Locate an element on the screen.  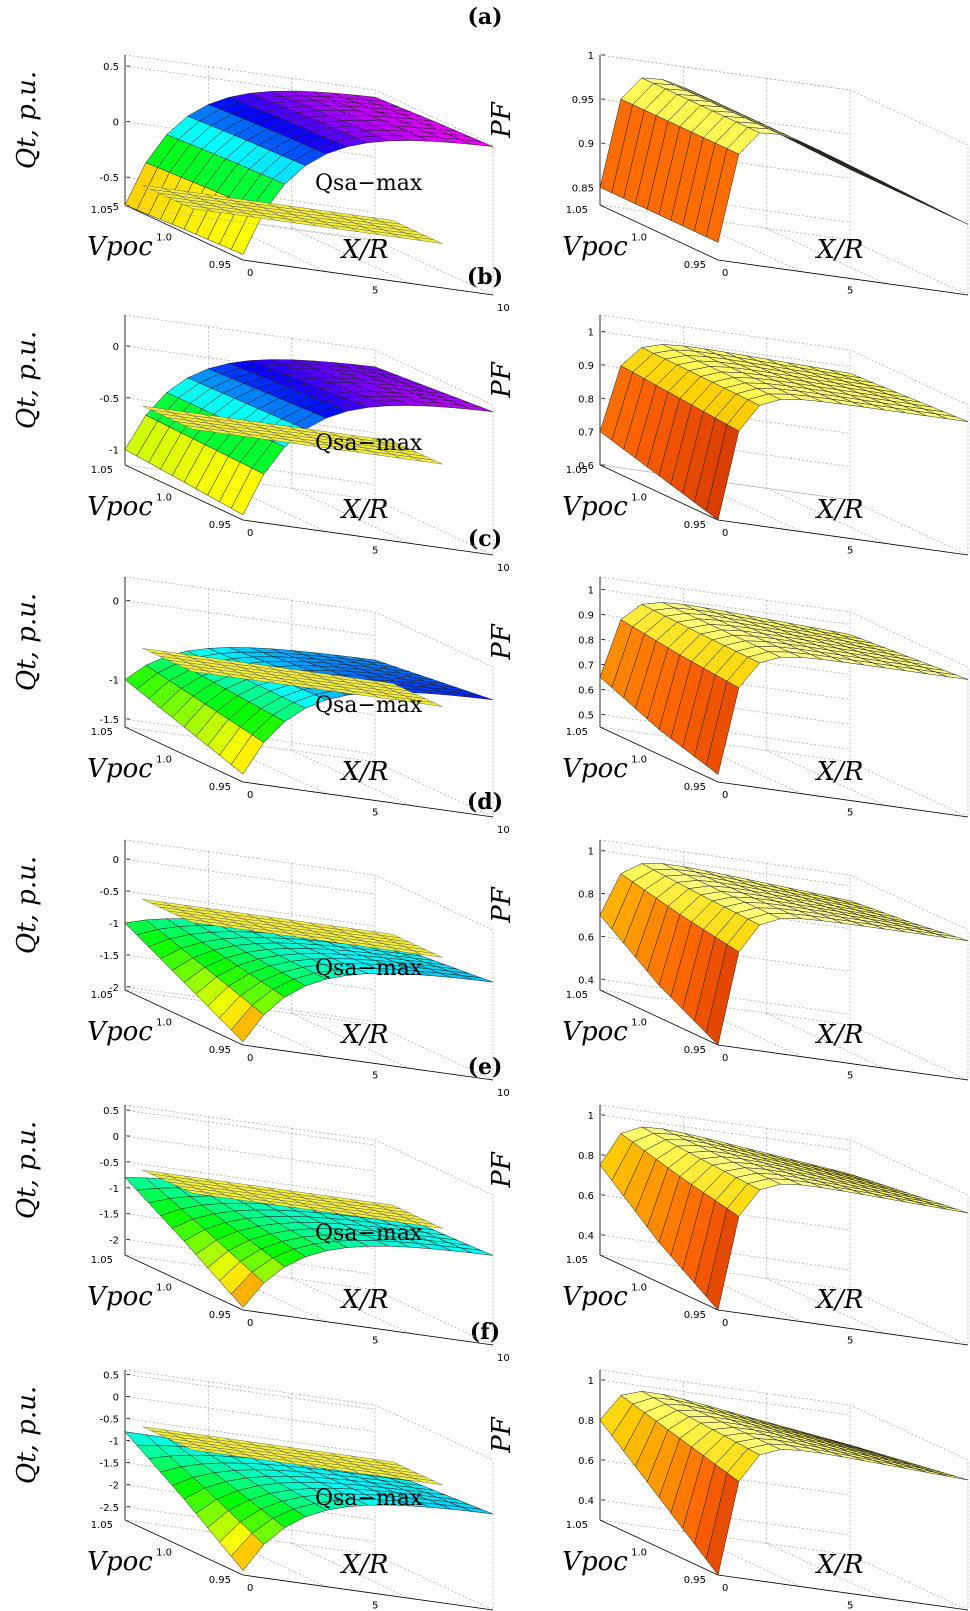
pf-surface-chart: 10.80.60.41.051.00.950510PFVpocX/R is located at coordinates (728, 1225).